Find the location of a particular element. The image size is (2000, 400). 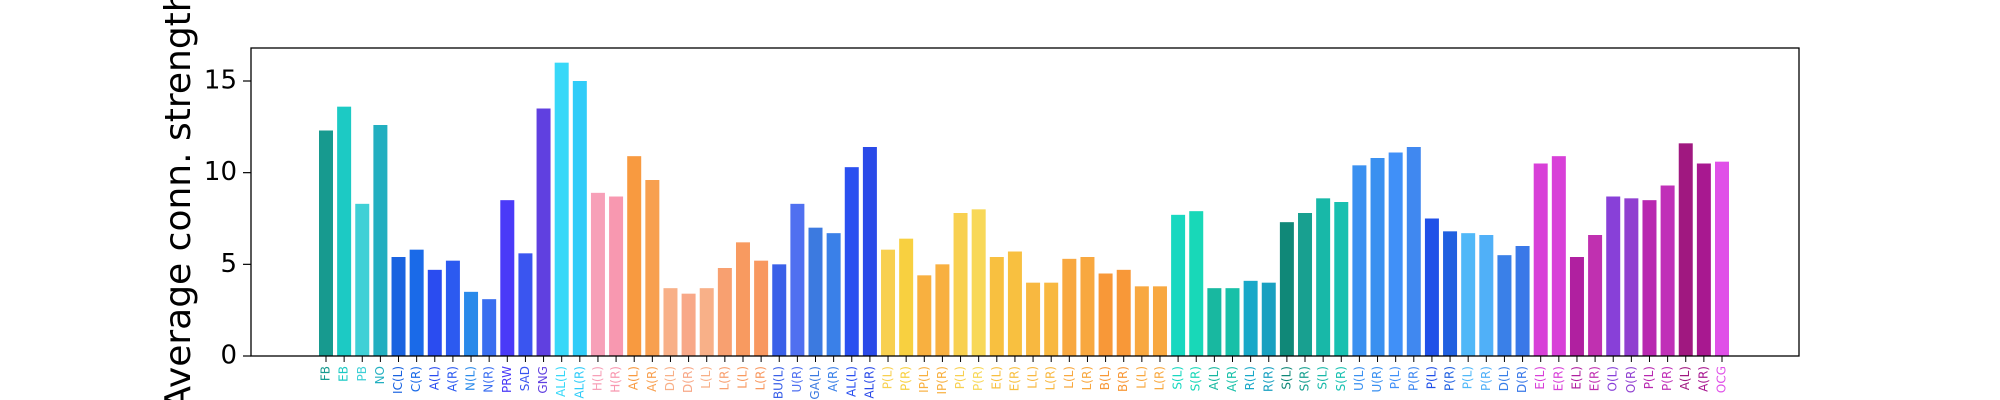

x-tick-label: H(L) is located at coordinates (597, 378).